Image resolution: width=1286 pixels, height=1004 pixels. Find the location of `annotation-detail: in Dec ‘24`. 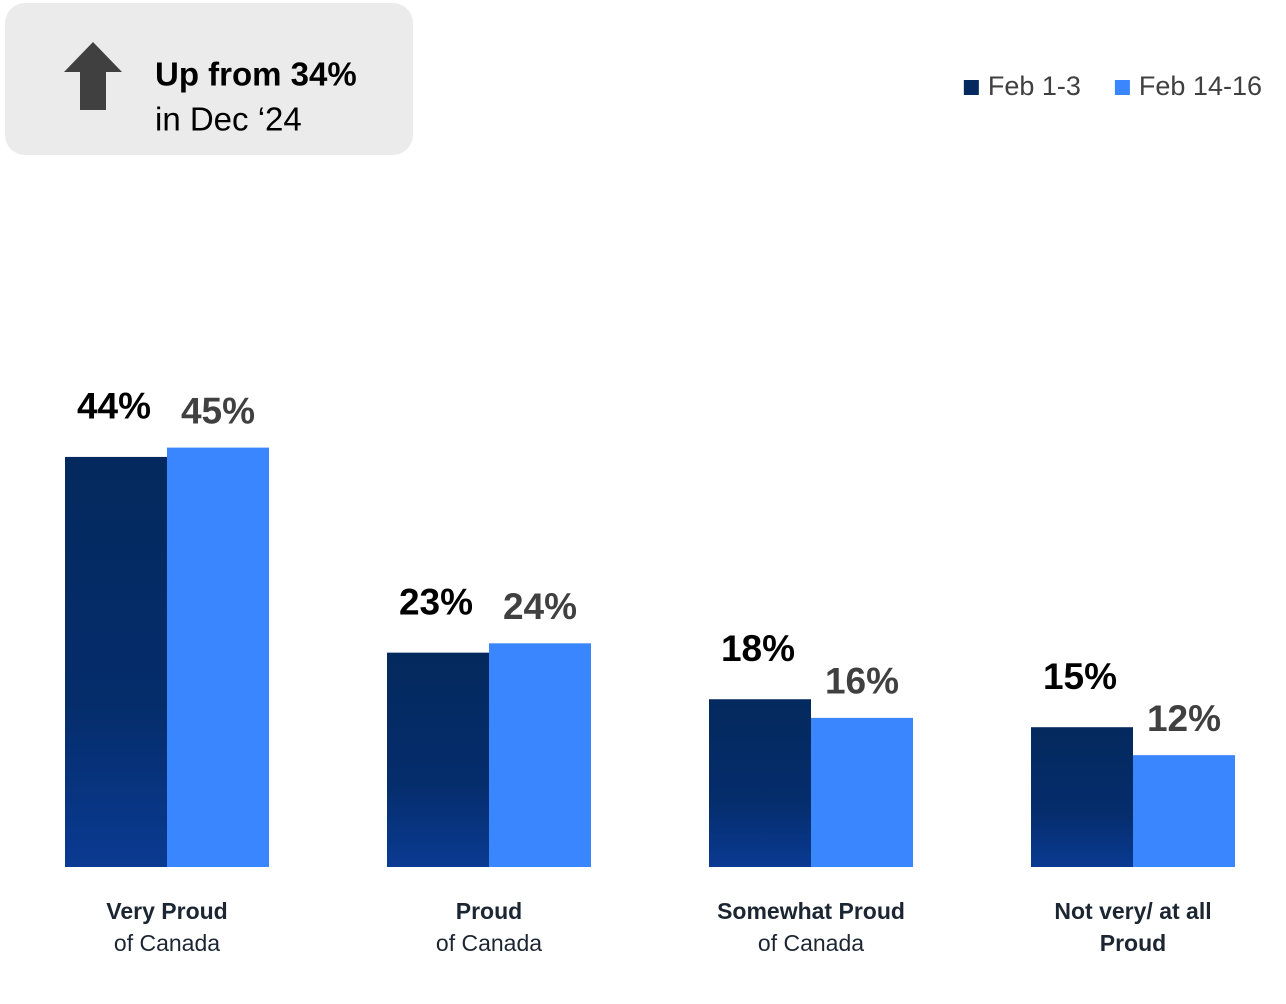

annotation-detail: in Dec ‘24 is located at coordinates (228, 119).